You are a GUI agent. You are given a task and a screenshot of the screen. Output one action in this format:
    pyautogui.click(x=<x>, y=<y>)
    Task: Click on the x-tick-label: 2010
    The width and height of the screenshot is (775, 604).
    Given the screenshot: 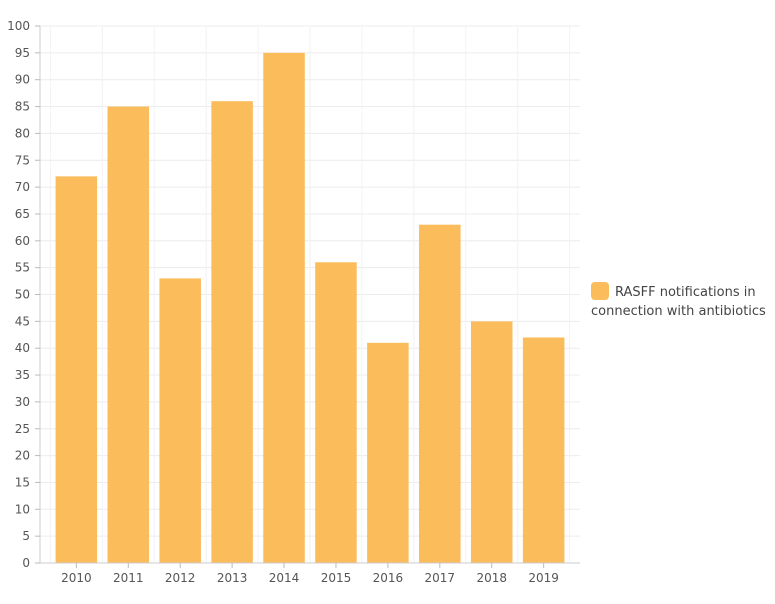 What is the action you would take?
    pyautogui.click(x=76, y=578)
    